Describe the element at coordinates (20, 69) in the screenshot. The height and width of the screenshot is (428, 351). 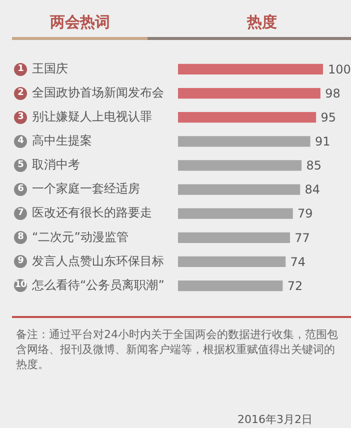
I see `circle-badge: 1` at that location.